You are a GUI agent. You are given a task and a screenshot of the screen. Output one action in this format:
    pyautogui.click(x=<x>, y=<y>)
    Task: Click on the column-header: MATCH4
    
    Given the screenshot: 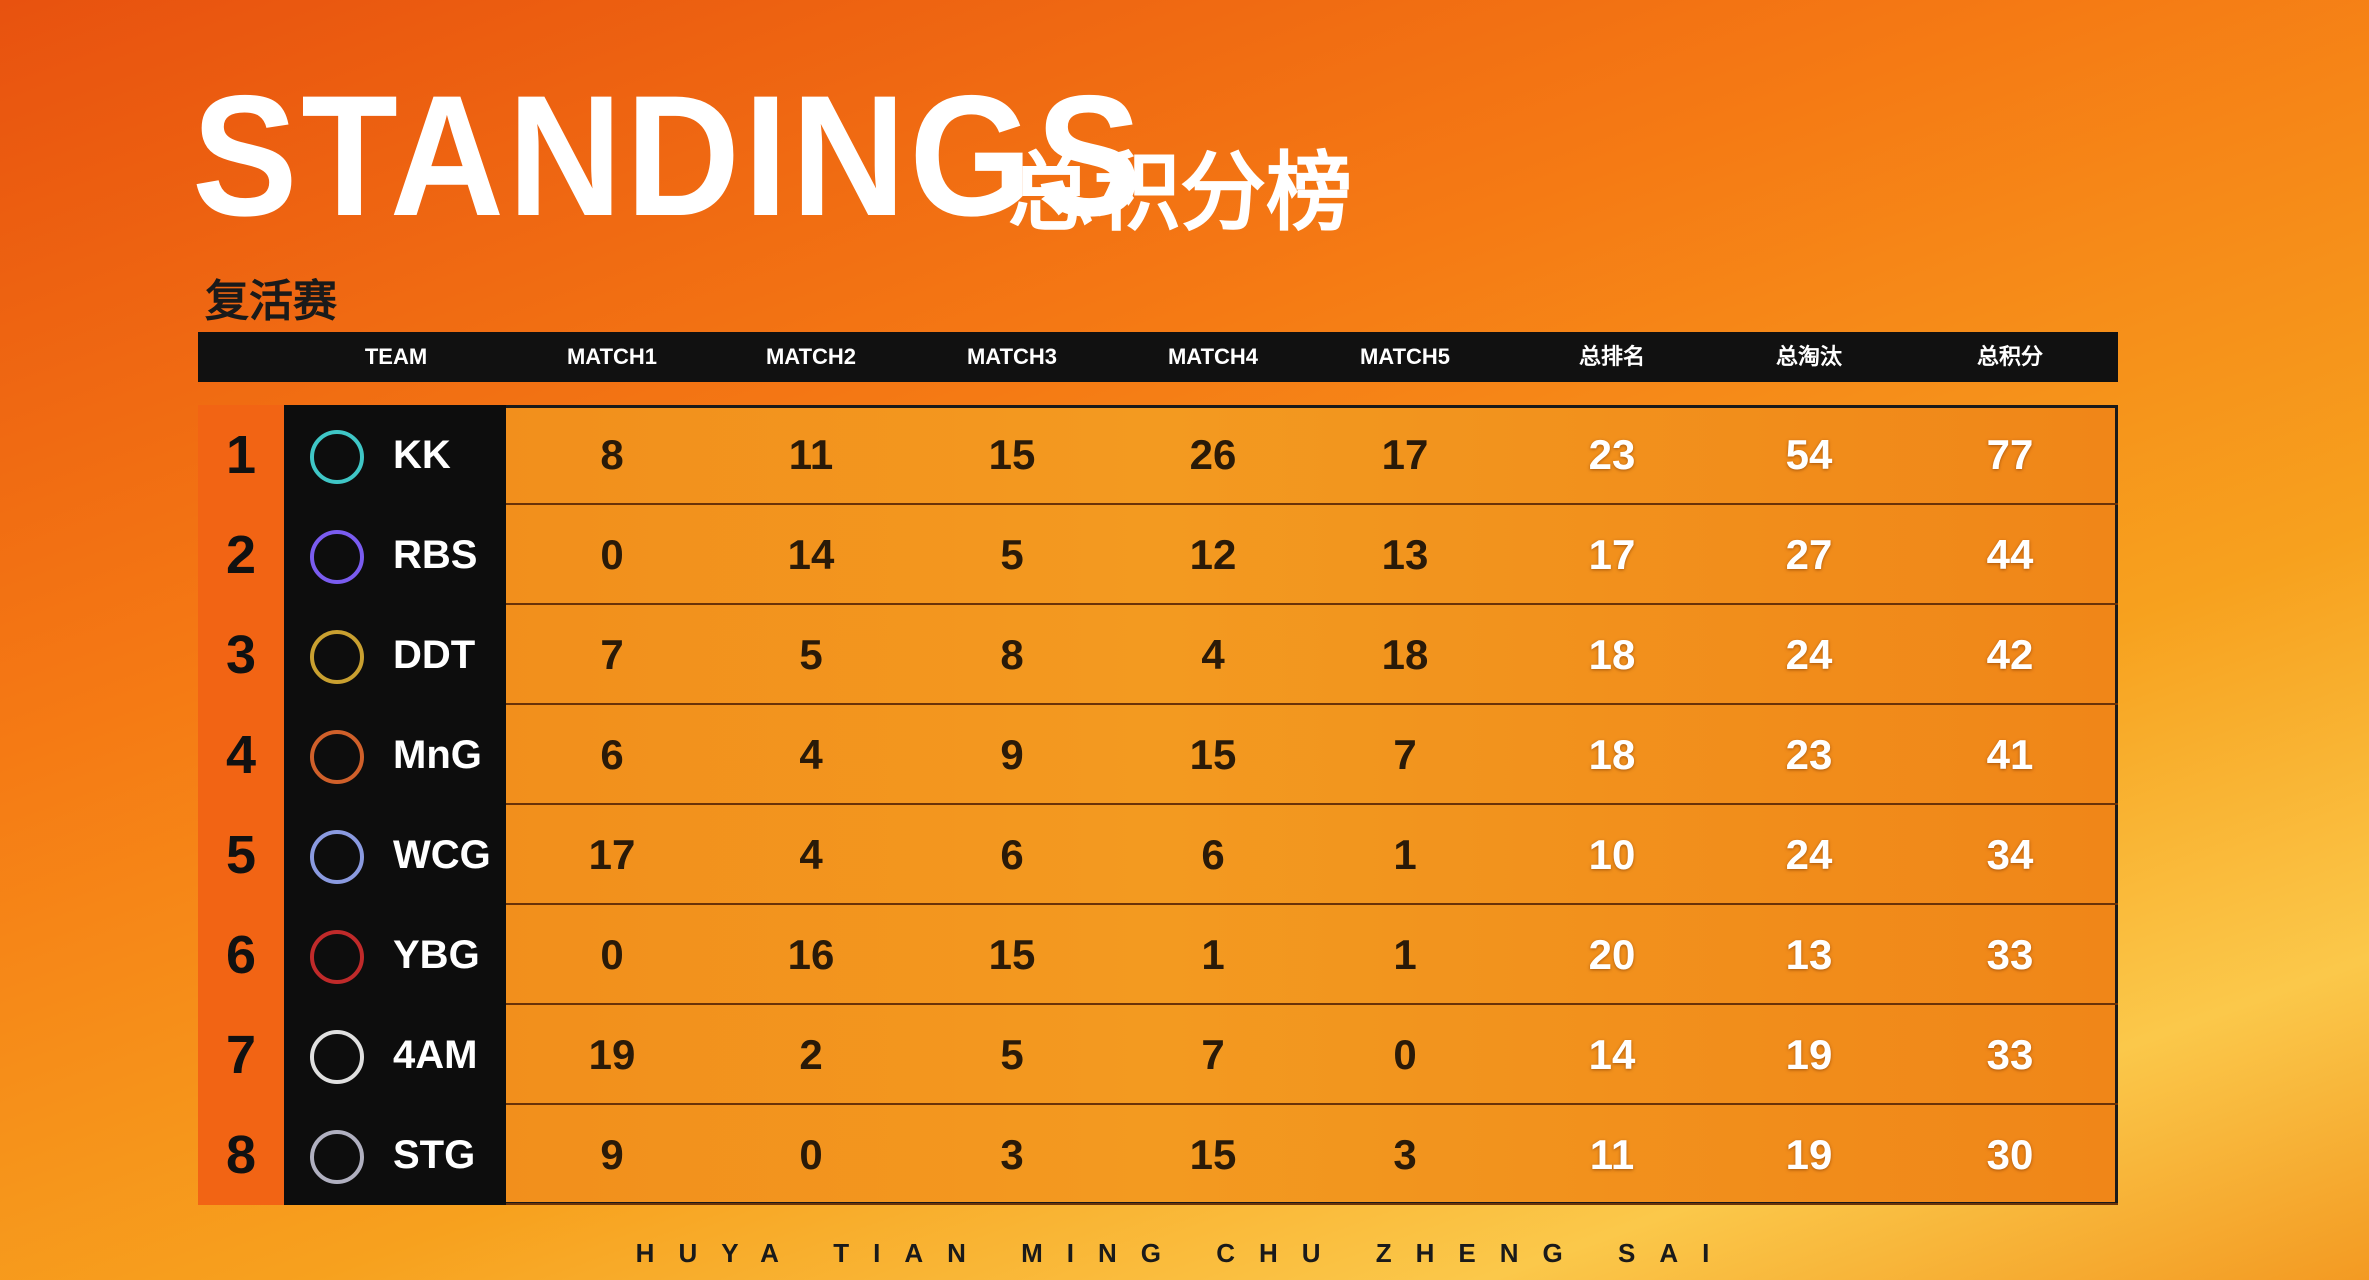 What is the action you would take?
    pyautogui.click(x=1213, y=356)
    